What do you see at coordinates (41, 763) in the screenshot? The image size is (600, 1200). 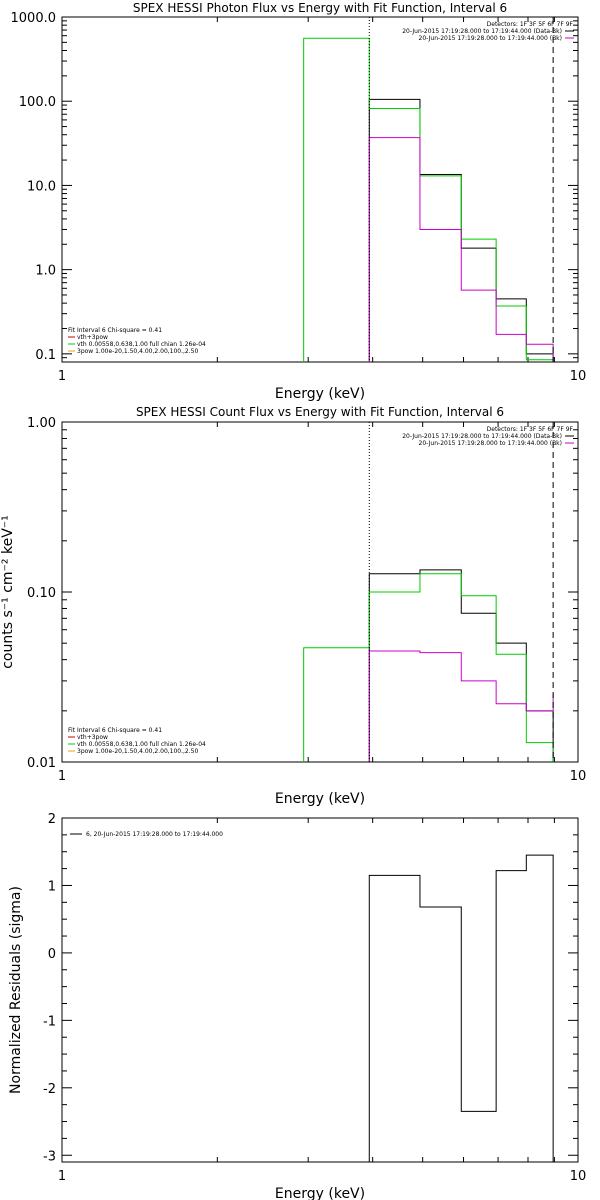 I see `y-tick-label: 0.01` at bounding box center [41, 763].